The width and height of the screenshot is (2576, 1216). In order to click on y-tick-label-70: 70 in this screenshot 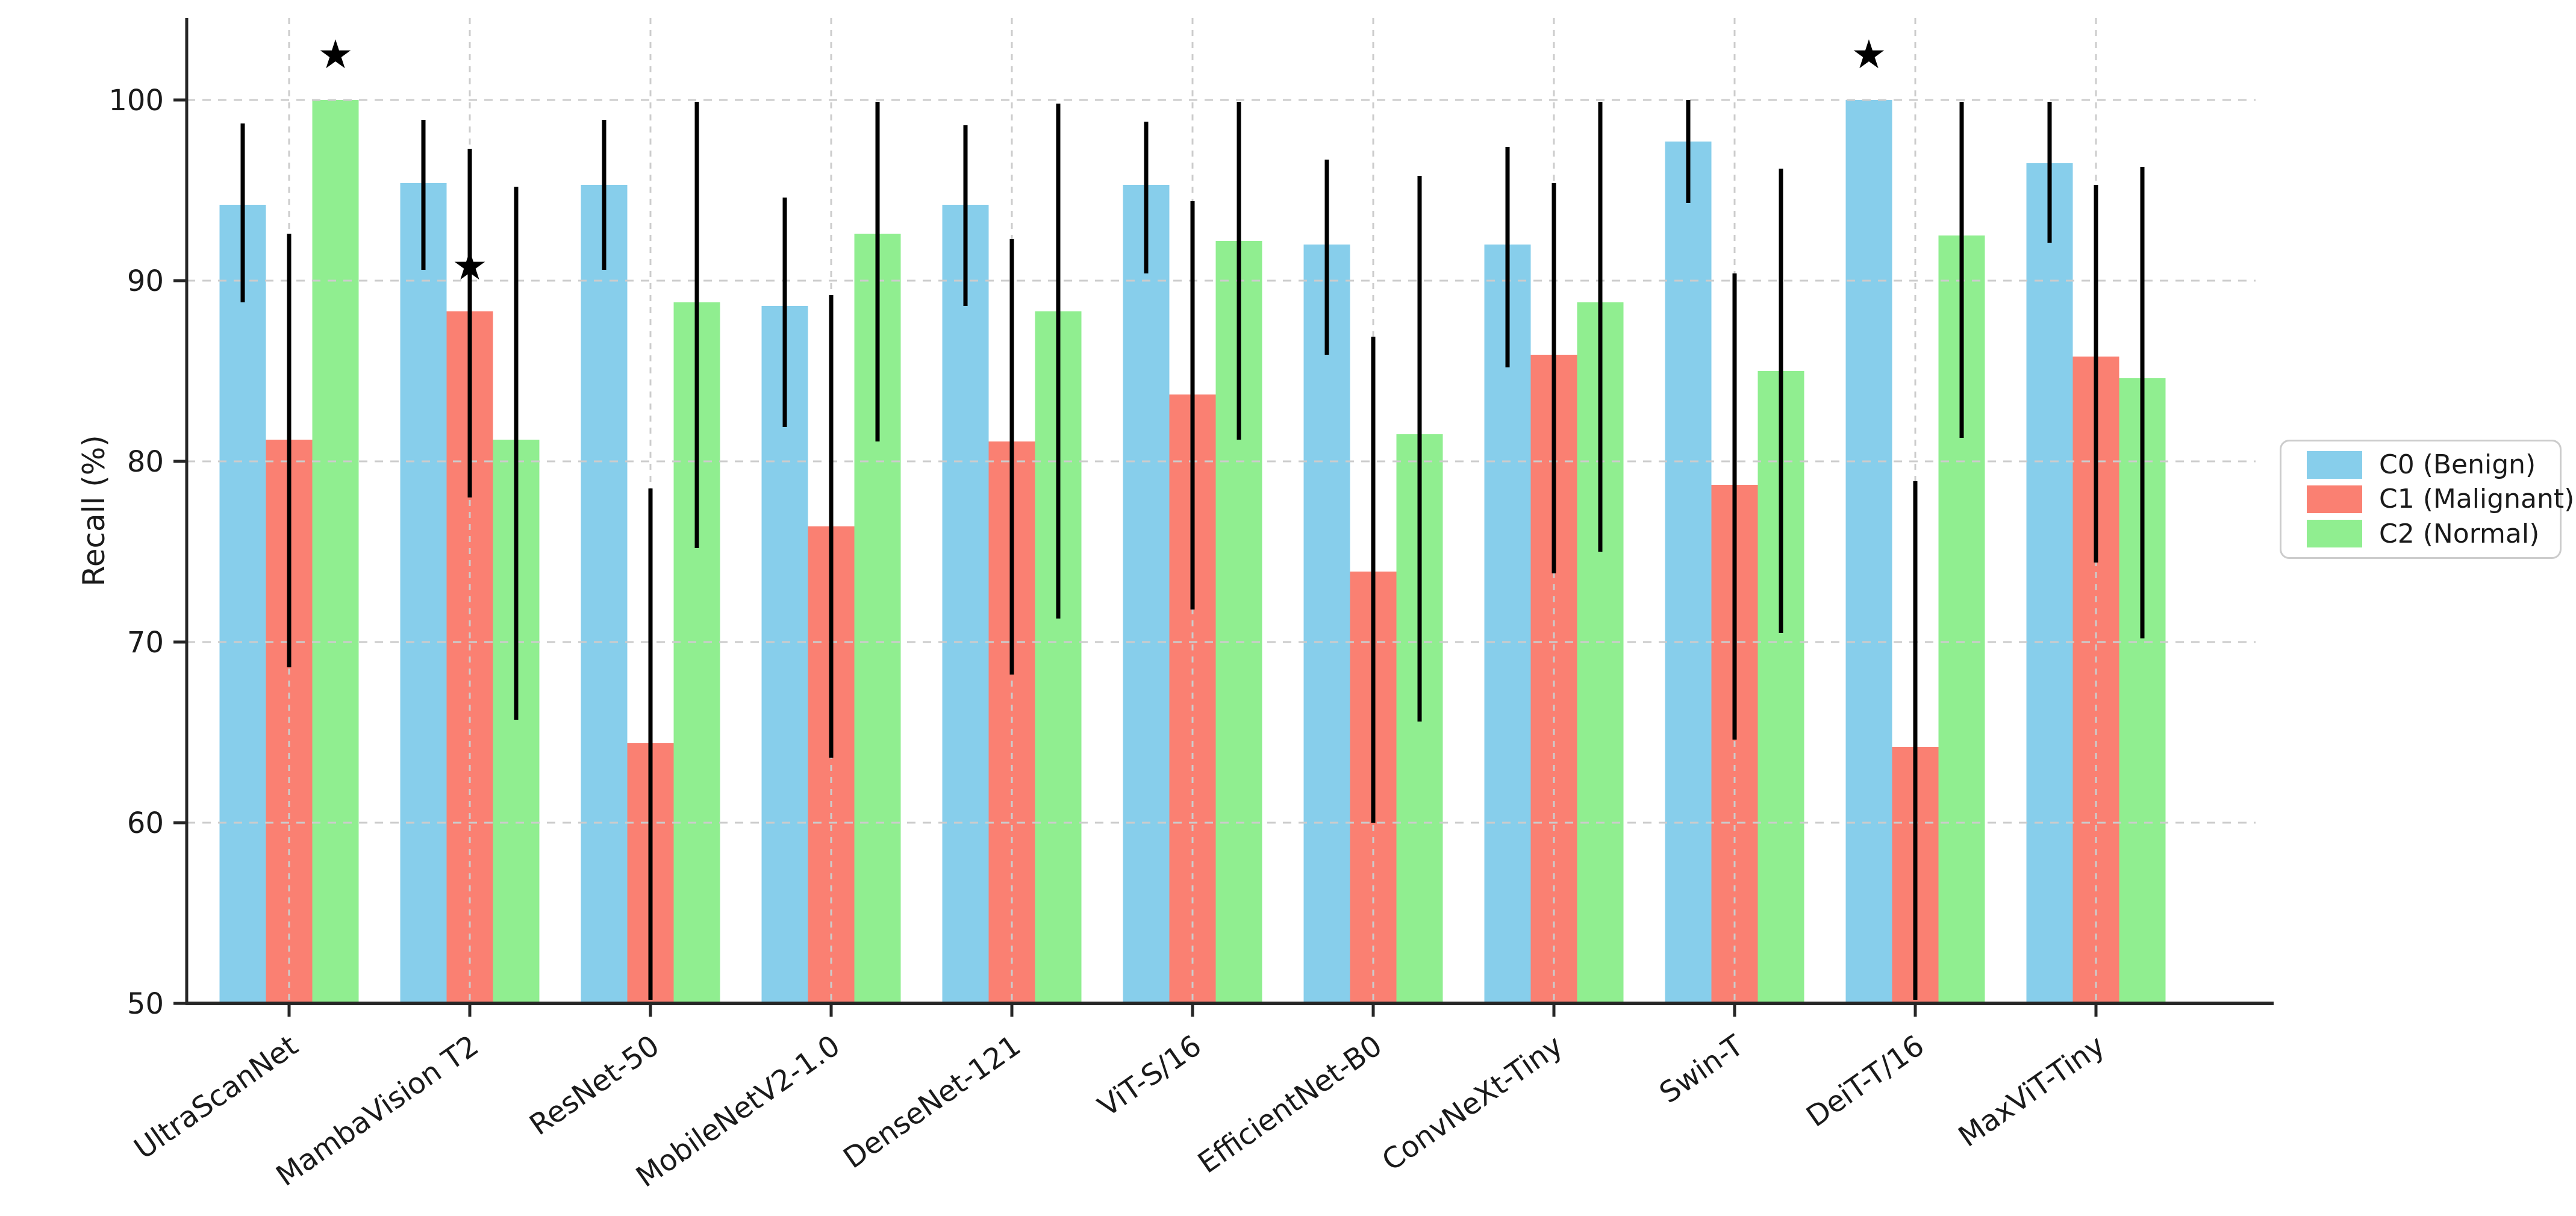, I will do `click(145, 642)`.